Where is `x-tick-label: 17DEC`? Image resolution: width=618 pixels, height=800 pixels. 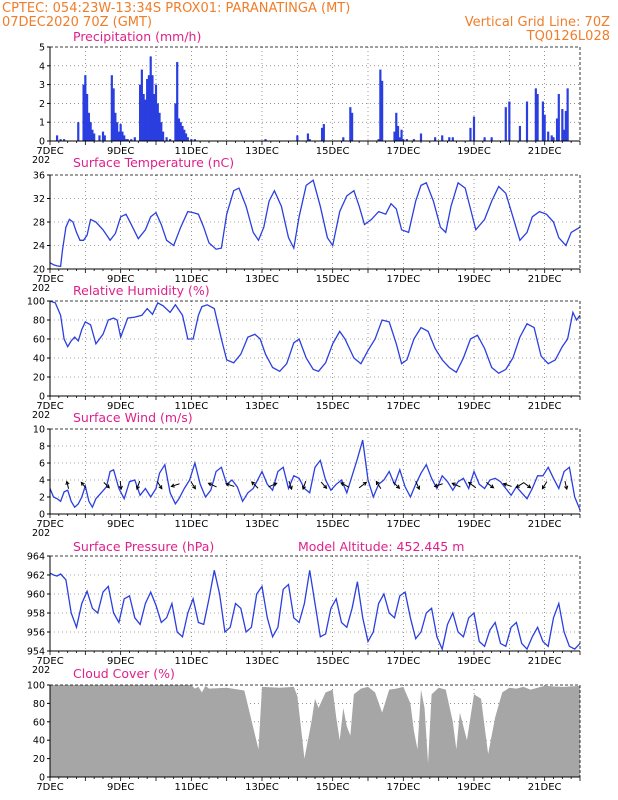
x-tick-label: 17DEC is located at coordinates (403, 661).